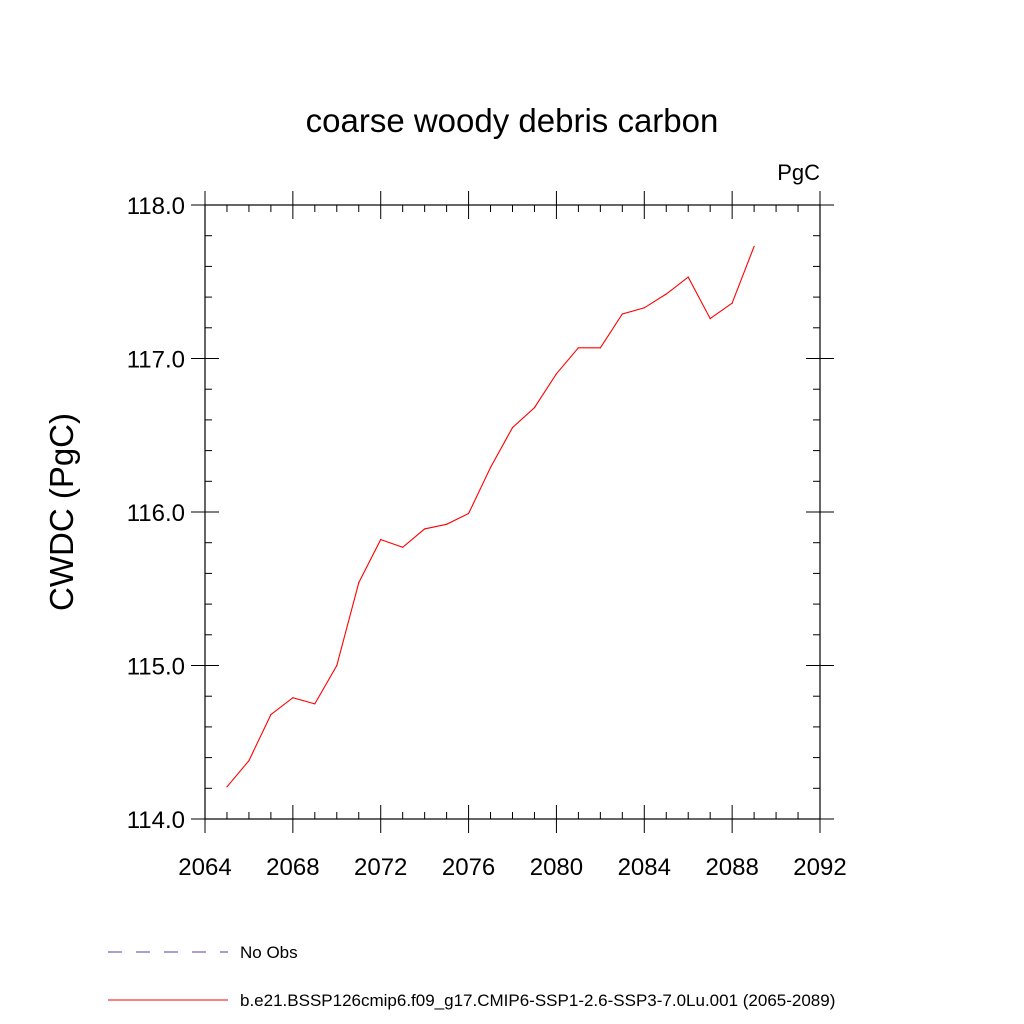  What do you see at coordinates (819, 867) in the screenshot?
I see `x-tick-label: 2092` at bounding box center [819, 867].